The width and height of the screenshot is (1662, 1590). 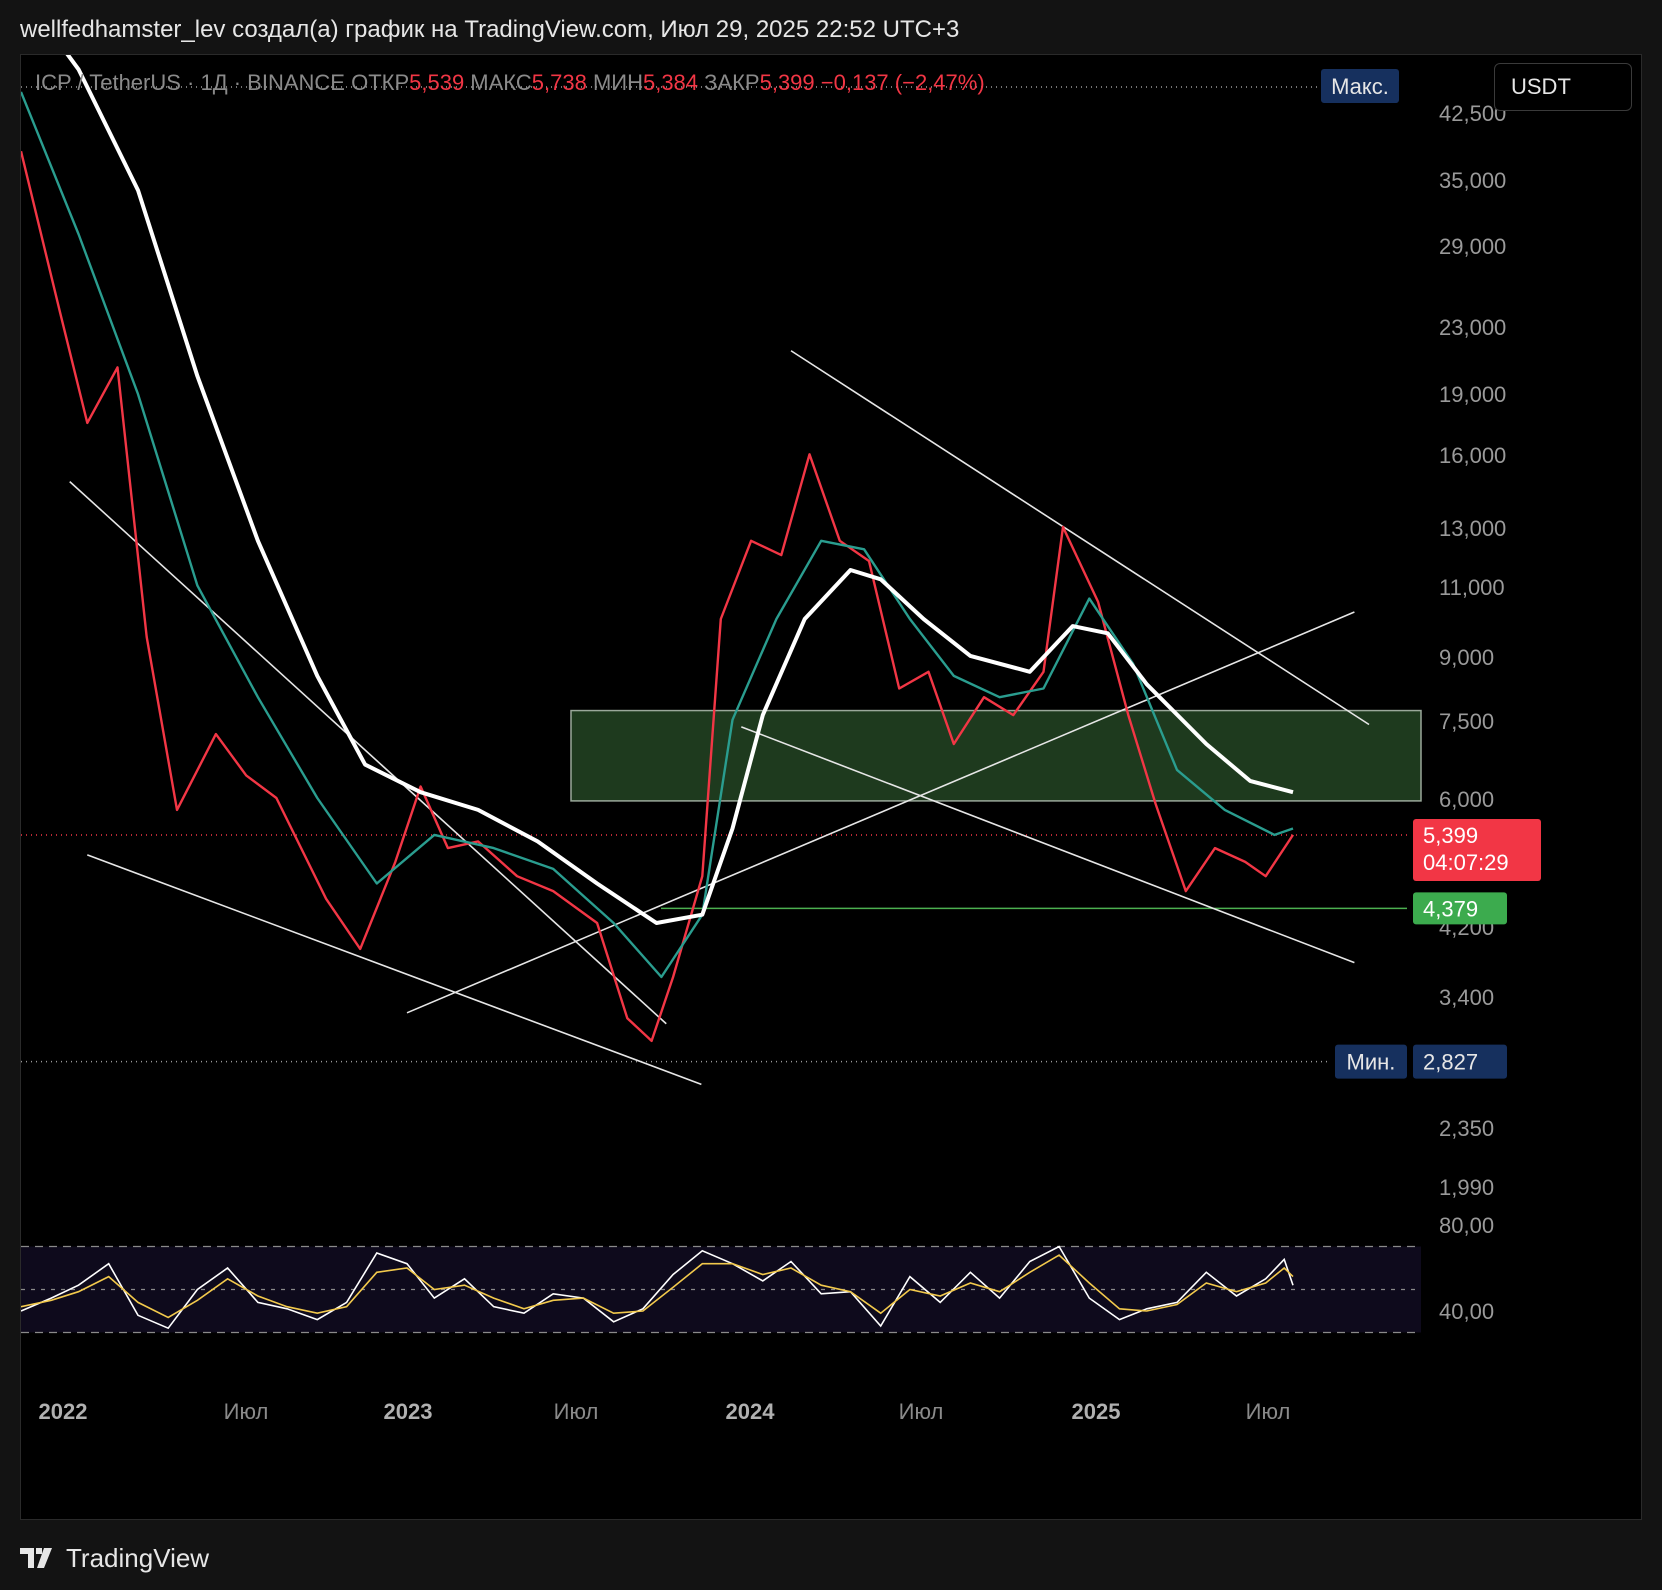 What do you see at coordinates (1450, 908) in the screenshot?
I see `support-badge-value: 4,379` at bounding box center [1450, 908].